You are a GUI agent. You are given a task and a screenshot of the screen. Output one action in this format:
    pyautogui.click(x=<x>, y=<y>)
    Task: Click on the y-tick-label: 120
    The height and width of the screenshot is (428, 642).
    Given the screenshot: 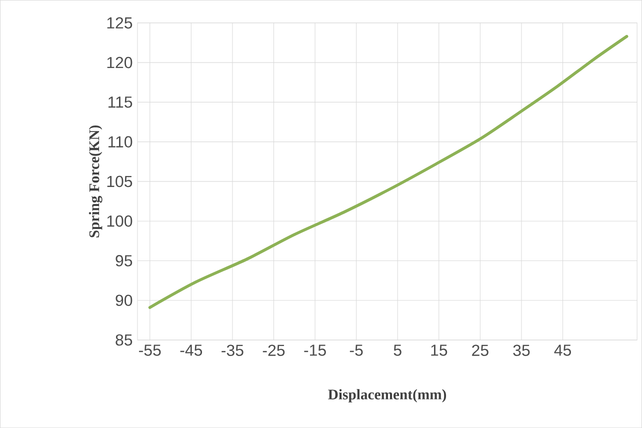 What is the action you would take?
    pyautogui.click(x=119, y=62)
    